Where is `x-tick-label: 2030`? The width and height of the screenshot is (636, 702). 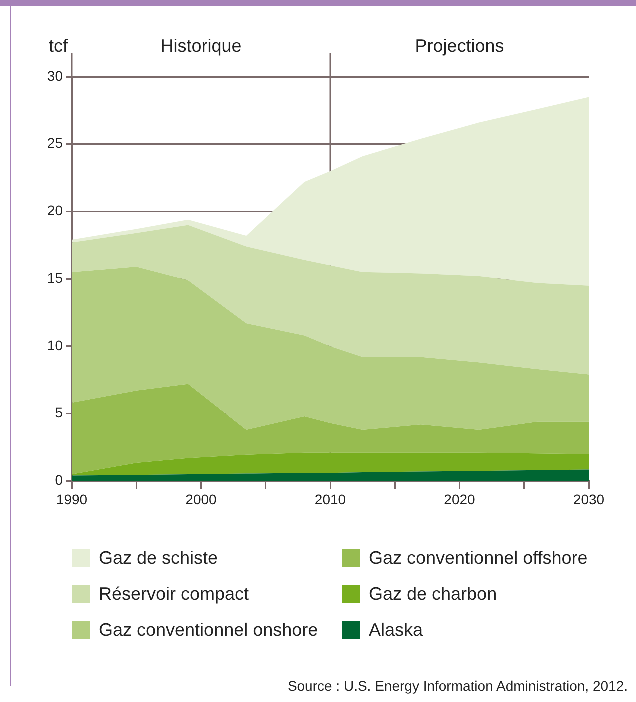 x-tick-label: 2030 is located at coordinates (589, 499).